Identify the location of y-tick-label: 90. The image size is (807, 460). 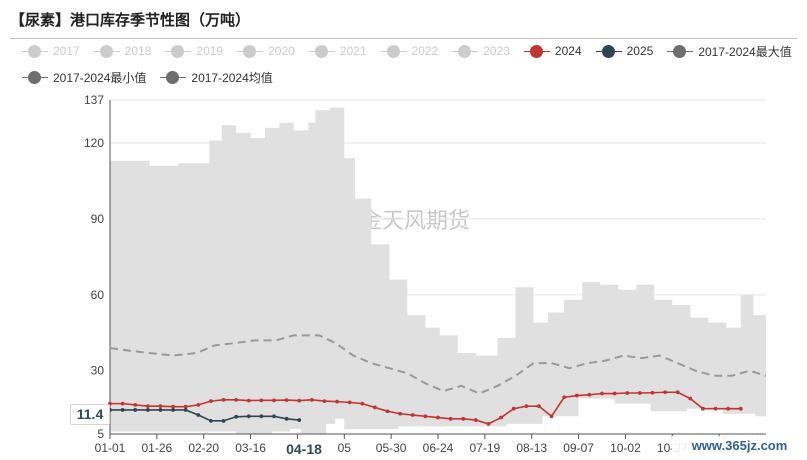
(98, 219).